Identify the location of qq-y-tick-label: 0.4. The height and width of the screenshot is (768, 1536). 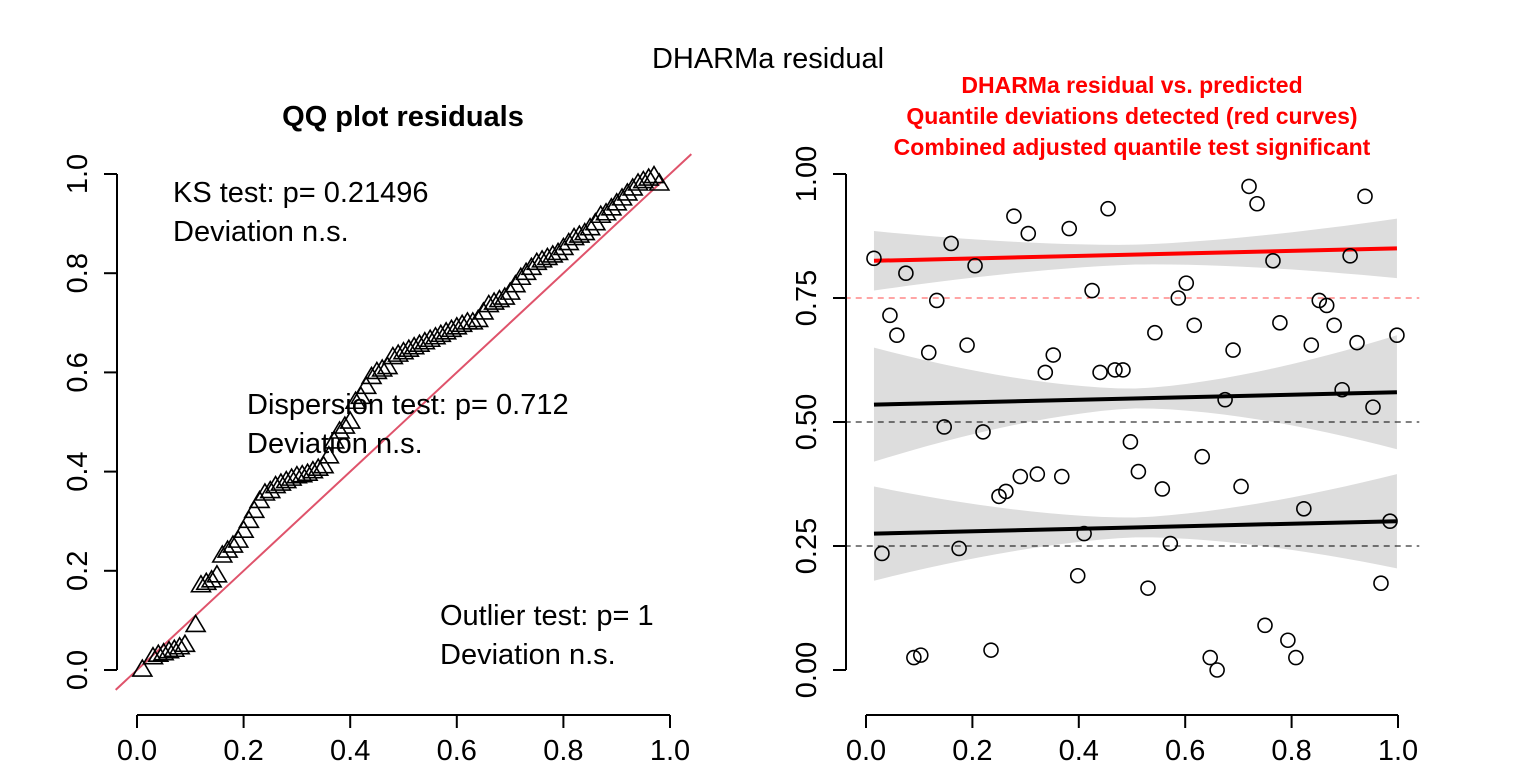
(78, 471).